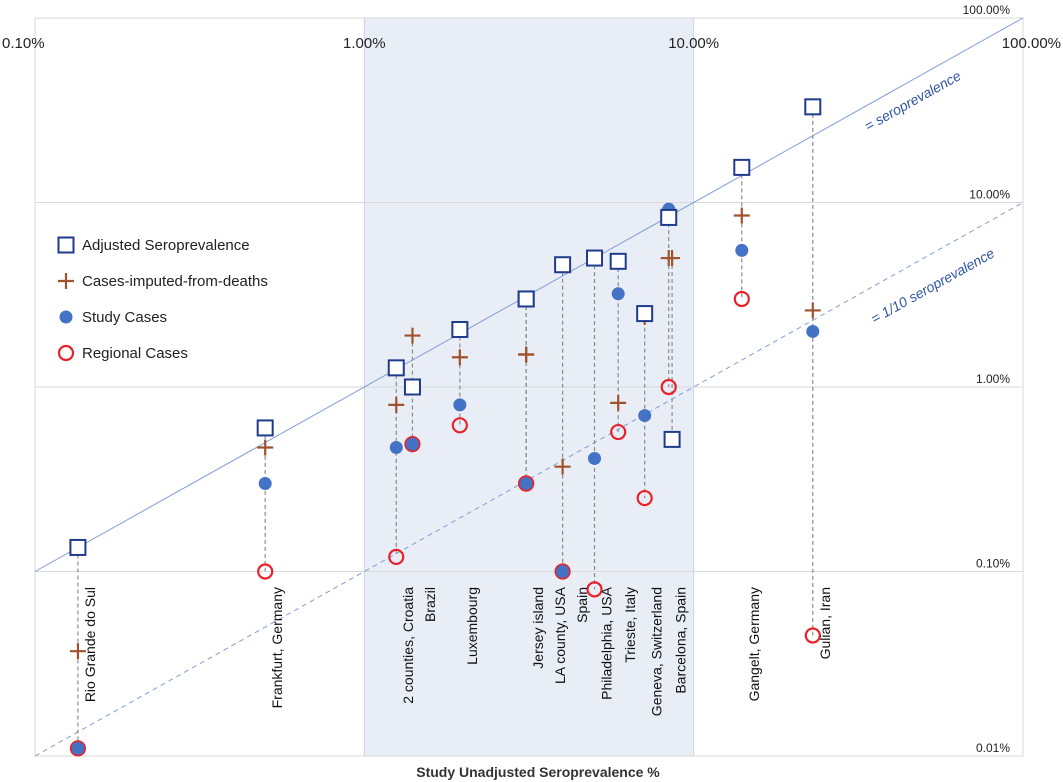 This screenshot has height=782, width=1063. What do you see at coordinates (538, 772) in the screenshot?
I see `x-axis-label: Study Unadjusted Seroprevalence %` at bounding box center [538, 772].